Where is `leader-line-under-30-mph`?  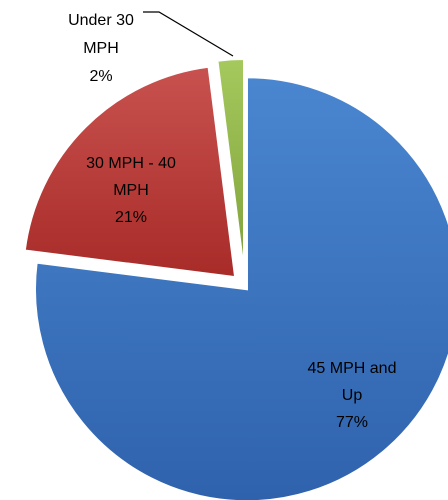 leader-line-under-30-mph is located at coordinates (188, 34).